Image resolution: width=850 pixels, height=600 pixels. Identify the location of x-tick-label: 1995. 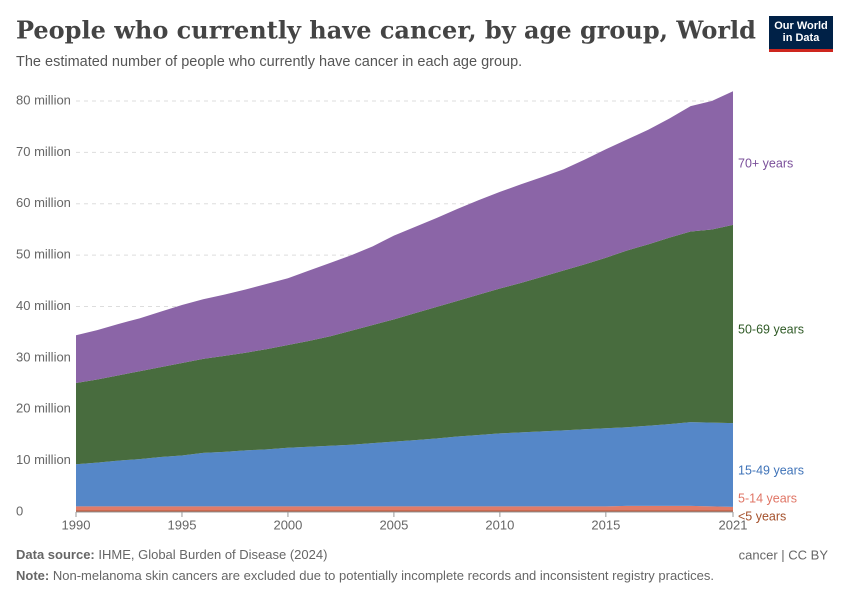
(182, 524).